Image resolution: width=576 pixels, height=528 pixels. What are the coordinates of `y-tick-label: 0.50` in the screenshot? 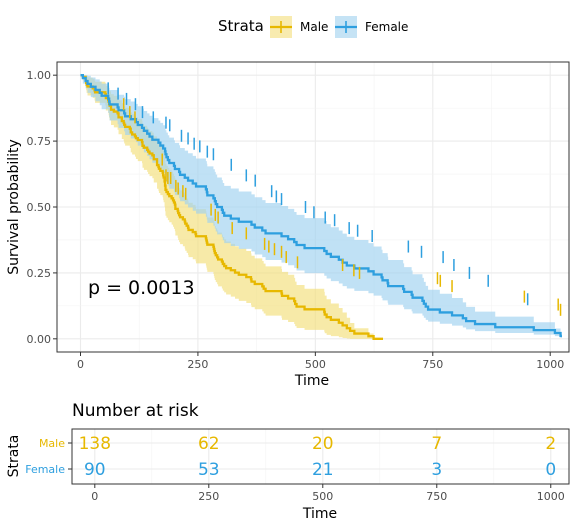 It's located at (39, 207).